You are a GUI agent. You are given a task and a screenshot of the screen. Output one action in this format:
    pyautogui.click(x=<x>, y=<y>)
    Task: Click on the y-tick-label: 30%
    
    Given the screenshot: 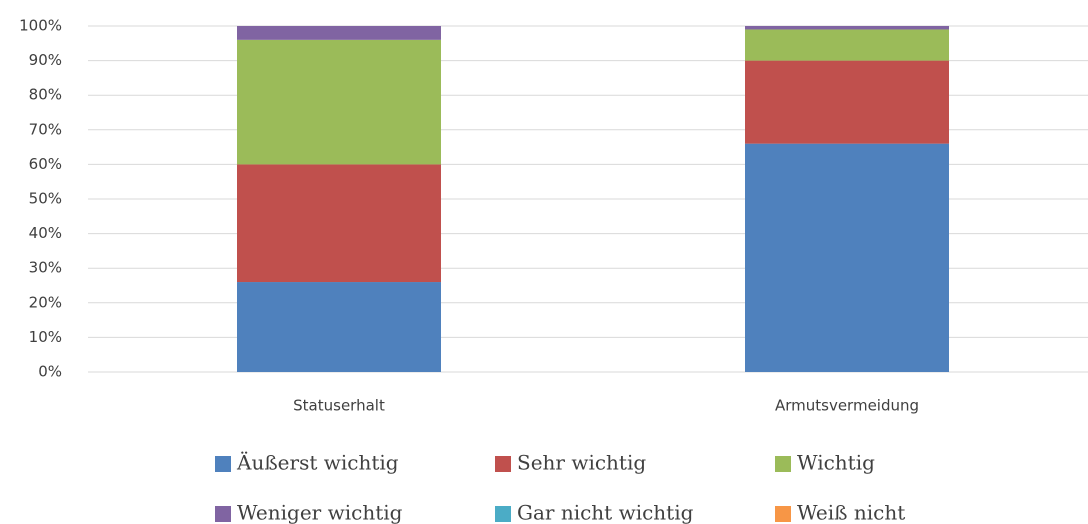 What is the action you would take?
    pyautogui.click(x=45, y=268)
    